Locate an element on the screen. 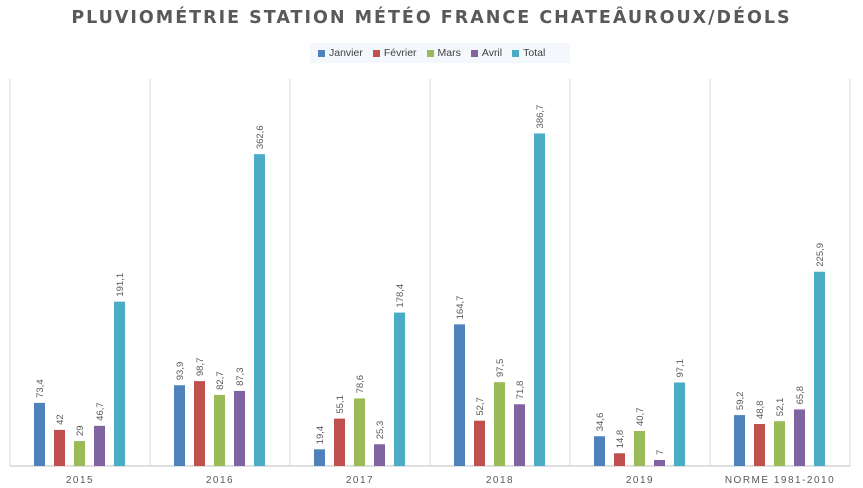  x-tick-label: NORME 1981-2010 is located at coordinates (780, 480).